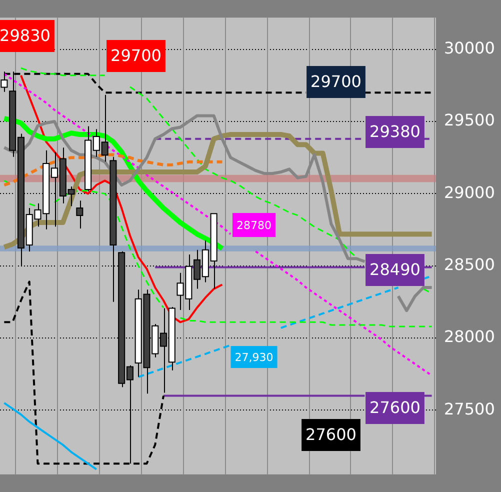 This screenshot has height=492, width=501. What do you see at coordinates (469, 48) in the screenshot?
I see `y-tick-label: 30000` at bounding box center [469, 48].